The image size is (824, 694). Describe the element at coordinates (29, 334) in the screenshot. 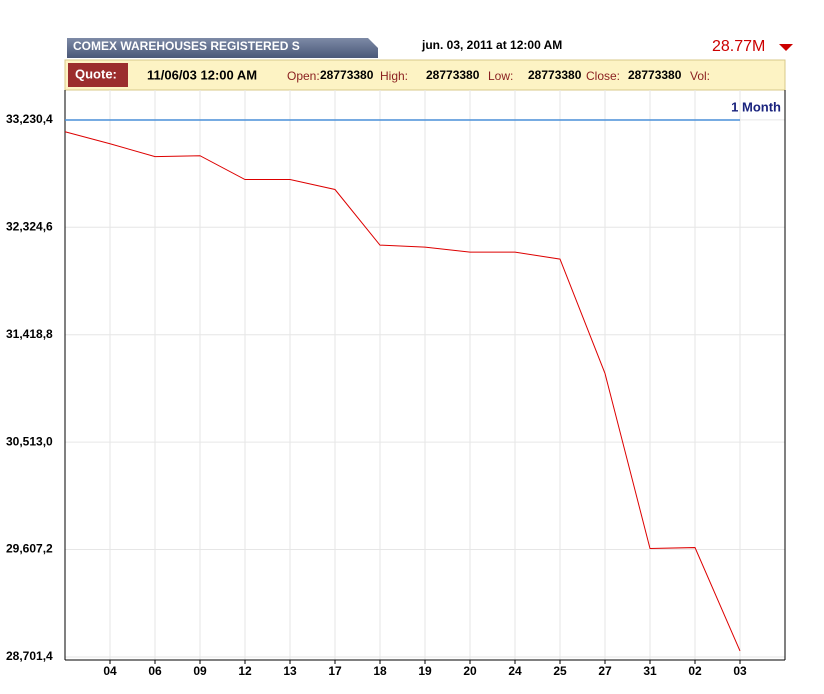

I see `y-tick-label: 31,418,8` at that location.